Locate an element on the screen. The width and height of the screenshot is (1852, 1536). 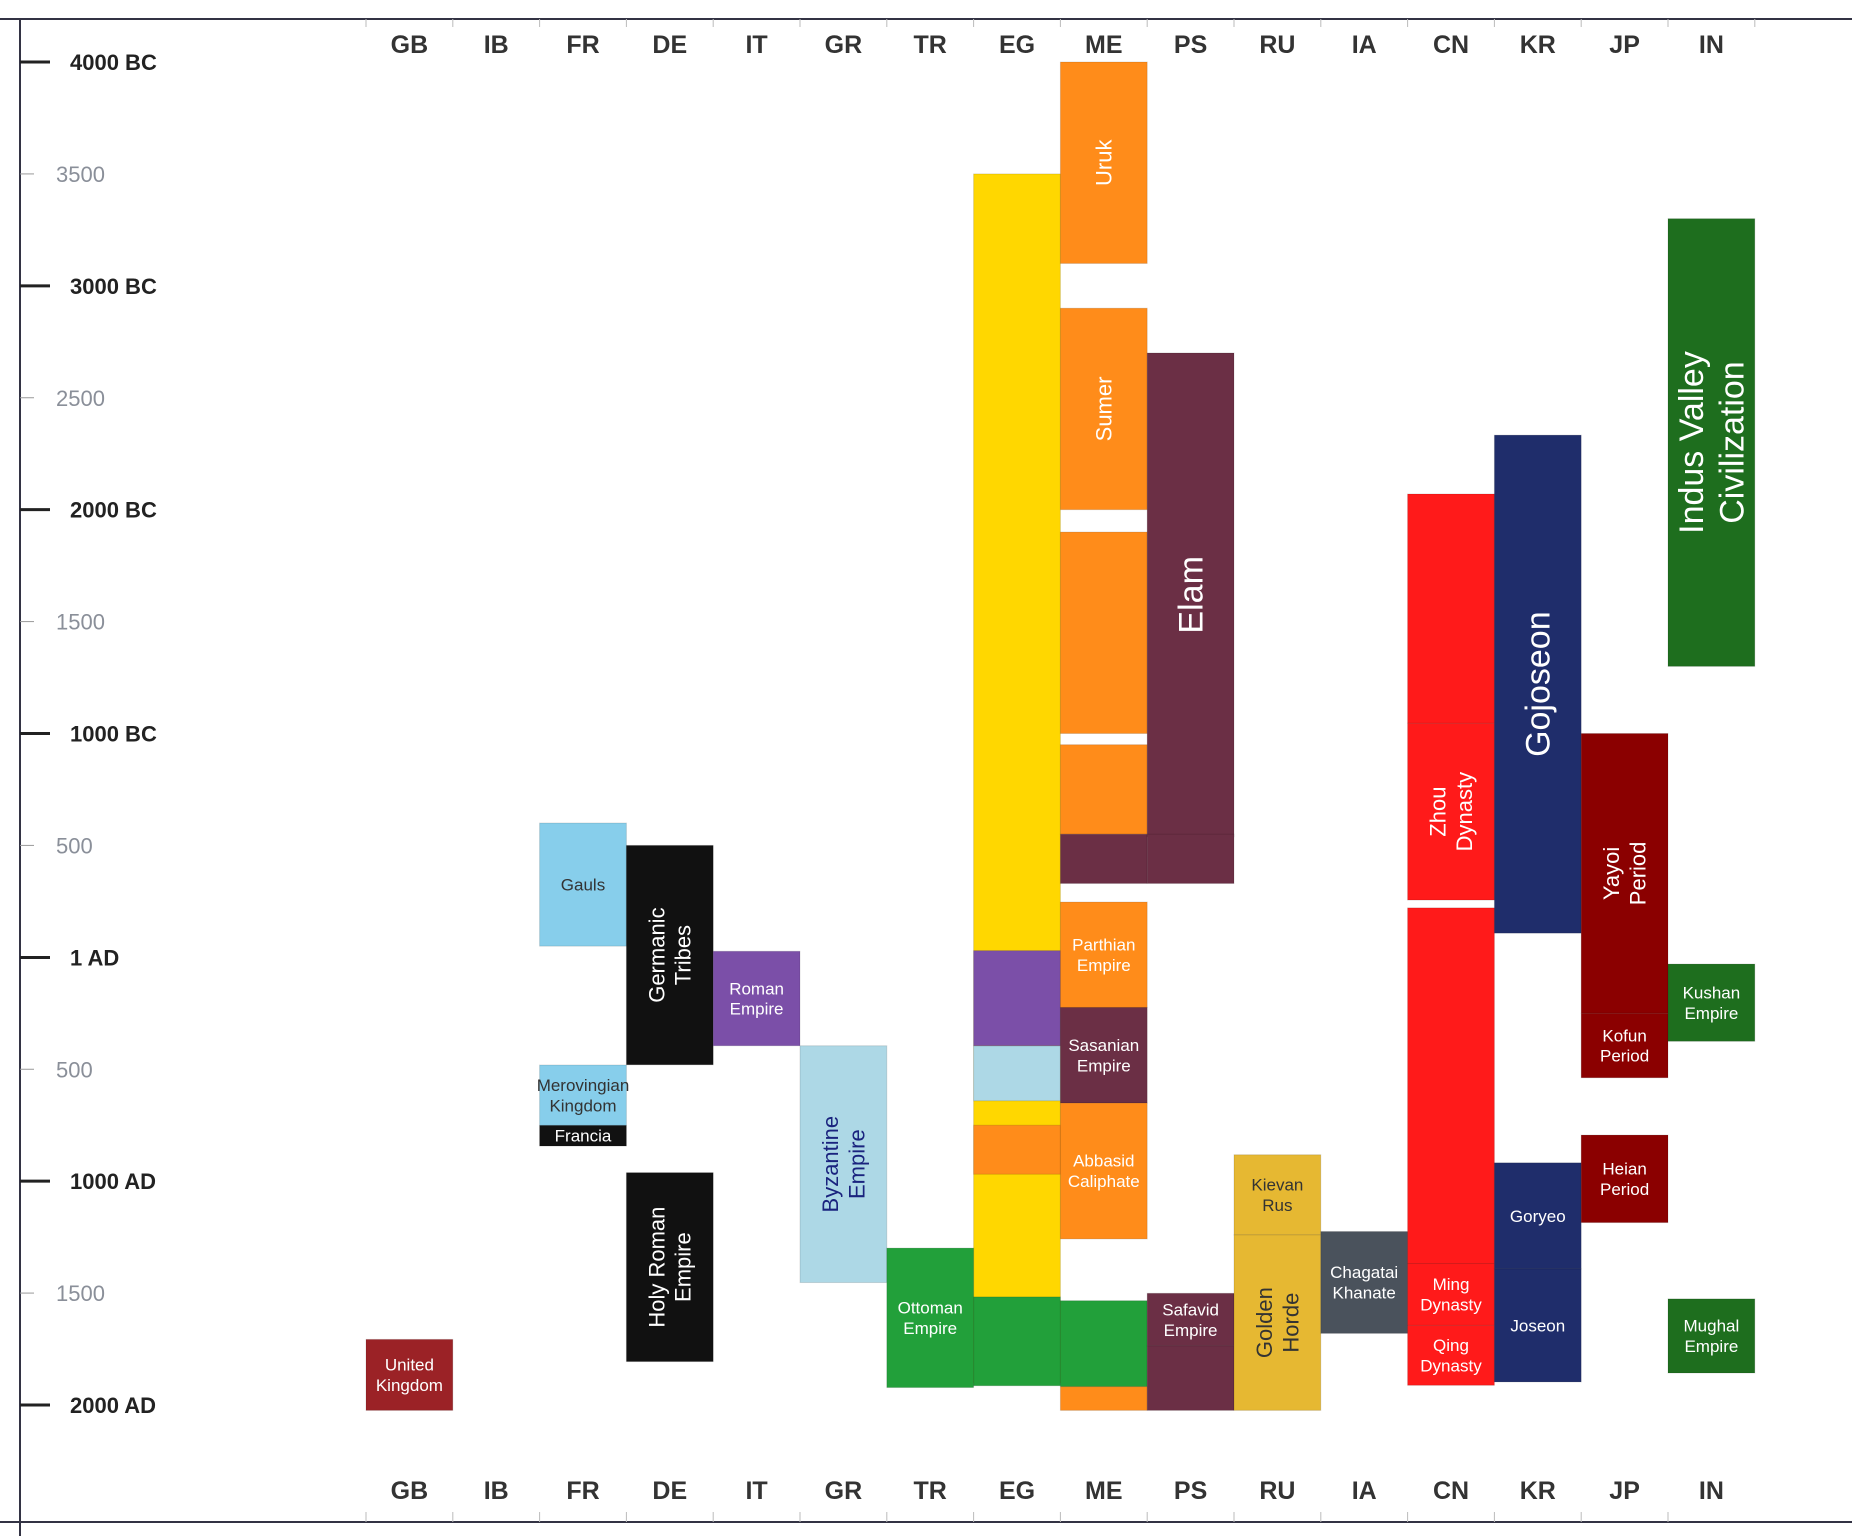
polity-block-indus-valley-civilization is located at coordinates (1711, 442).